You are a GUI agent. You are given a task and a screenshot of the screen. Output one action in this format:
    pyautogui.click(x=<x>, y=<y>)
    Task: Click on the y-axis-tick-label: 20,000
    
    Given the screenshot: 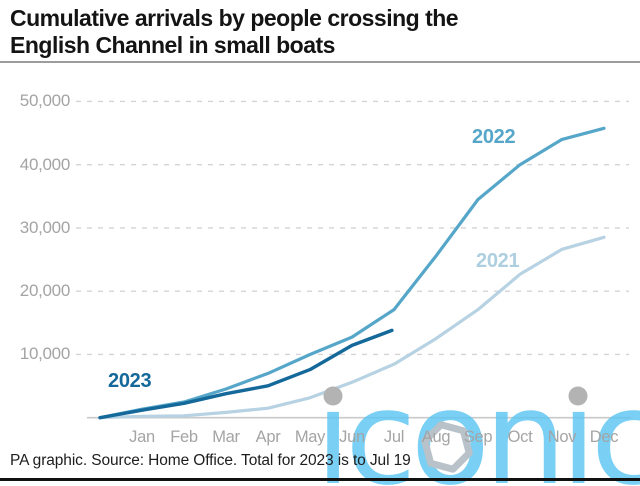 What is the action you would take?
    pyautogui.click(x=45, y=291)
    